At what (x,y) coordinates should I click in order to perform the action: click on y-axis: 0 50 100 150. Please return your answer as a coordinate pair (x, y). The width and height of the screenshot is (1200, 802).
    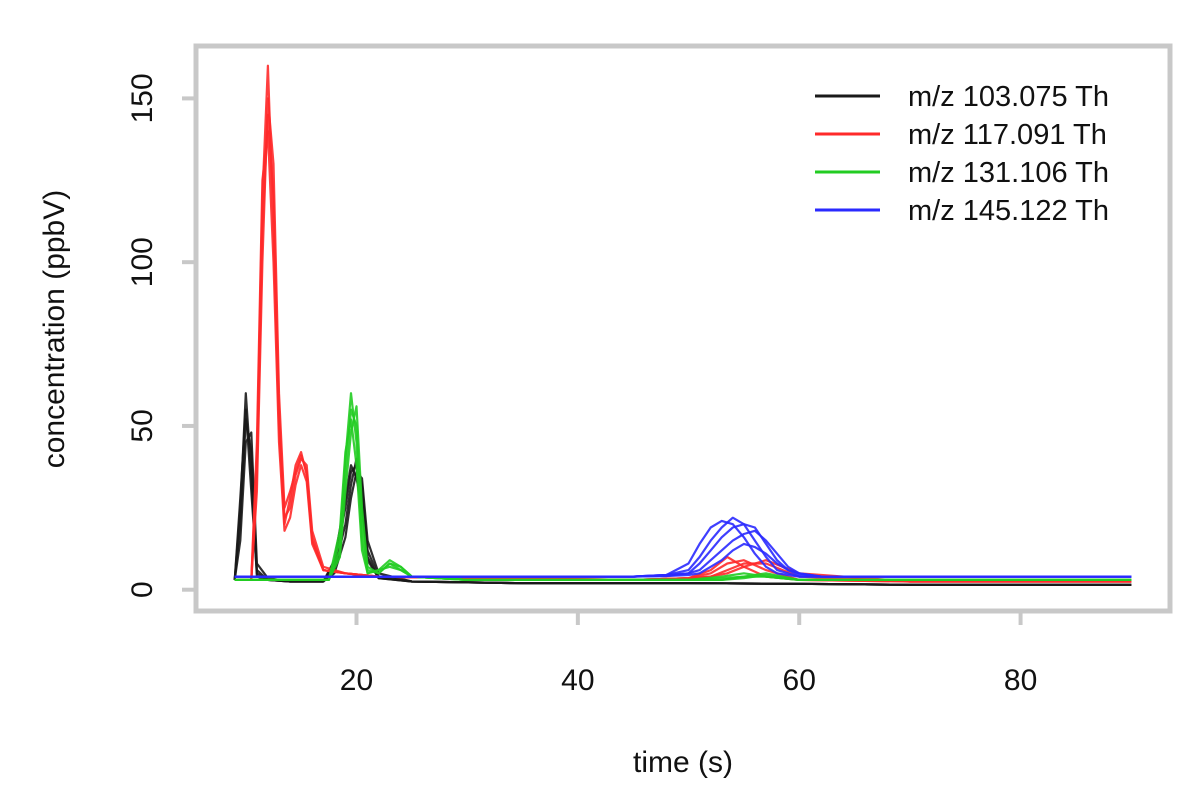
    Looking at the image, I should click on (160, 335).